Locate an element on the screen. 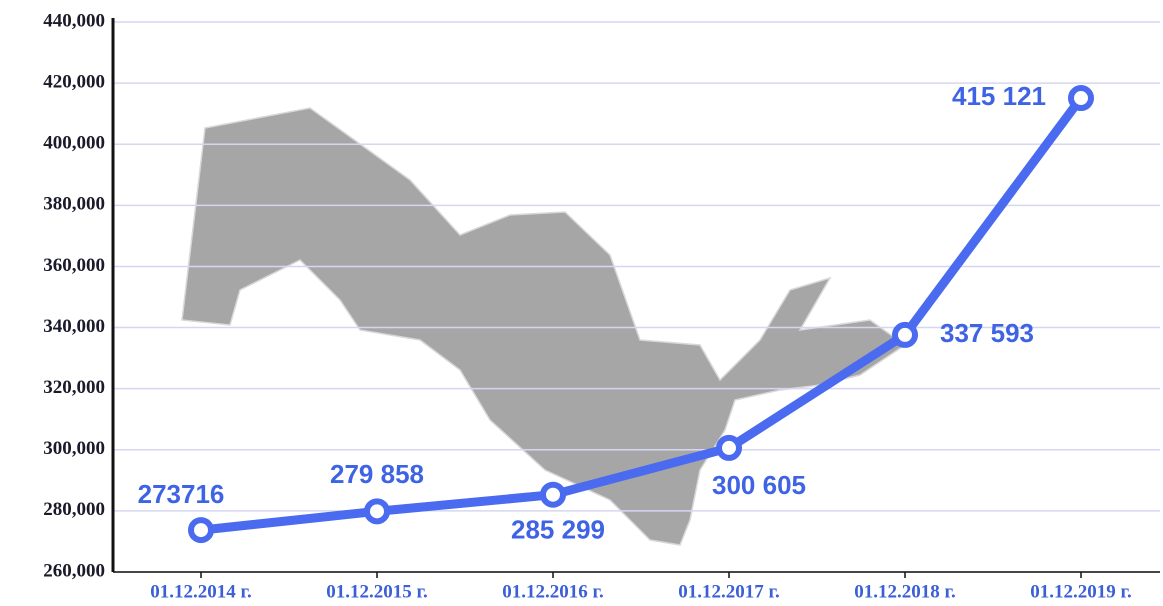 The image size is (1163, 606). data-label: 285 299 is located at coordinates (558, 530).